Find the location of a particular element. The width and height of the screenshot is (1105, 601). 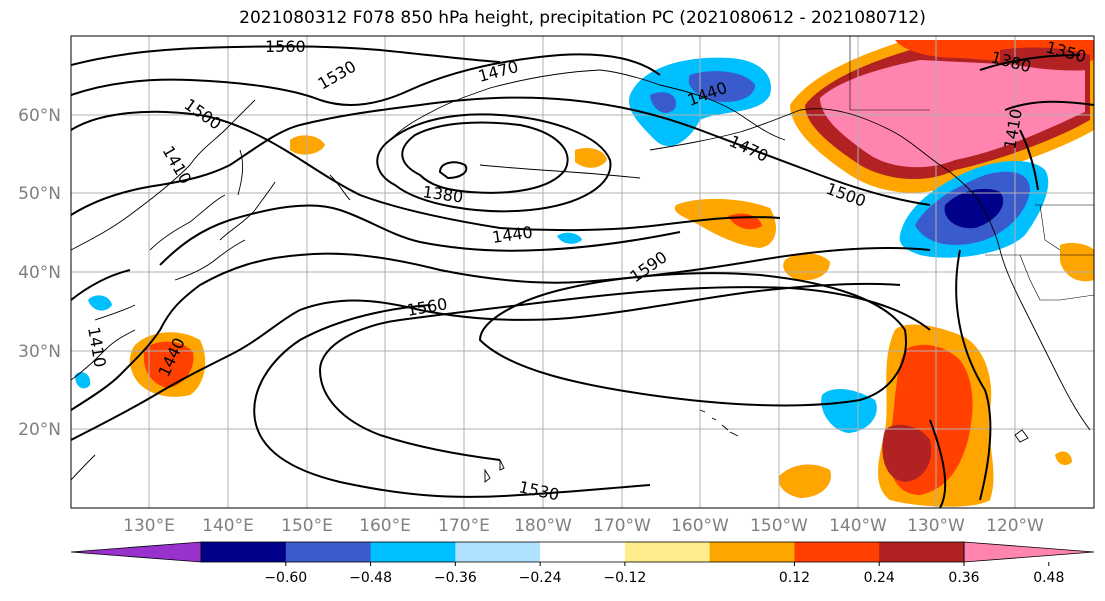

lon-label: 120°W is located at coordinates (1015, 526).